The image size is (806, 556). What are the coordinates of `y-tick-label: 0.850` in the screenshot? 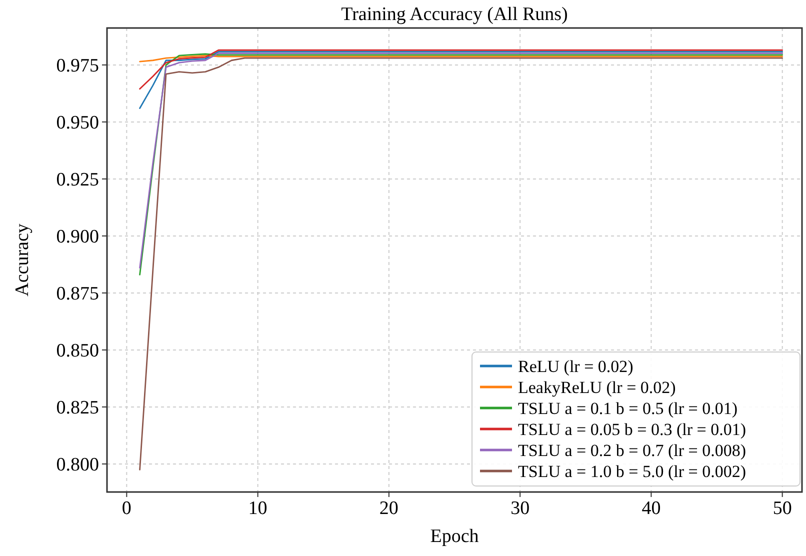 It's located at (77, 351).